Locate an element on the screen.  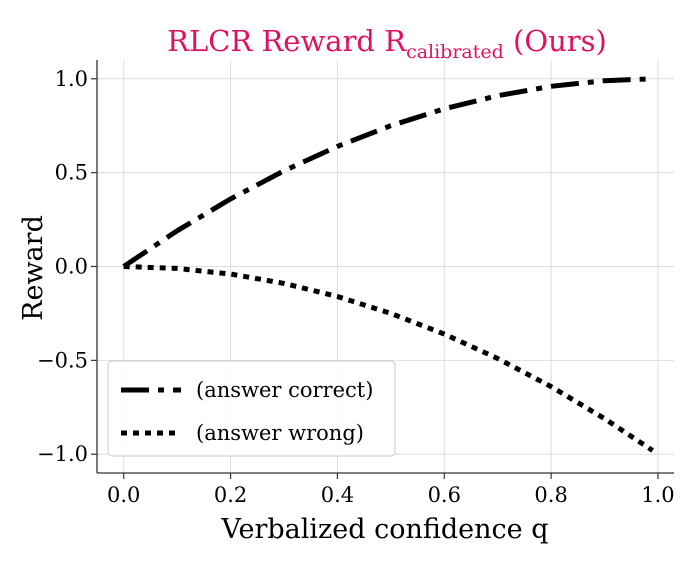
x-tick-label-4: 0.8 is located at coordinates (550, 495).